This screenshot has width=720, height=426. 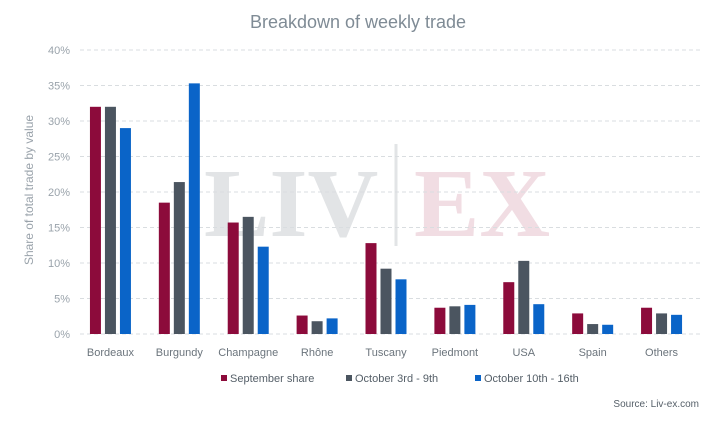 I want to click on x-category-label: Others, so click(x=662, y=353).